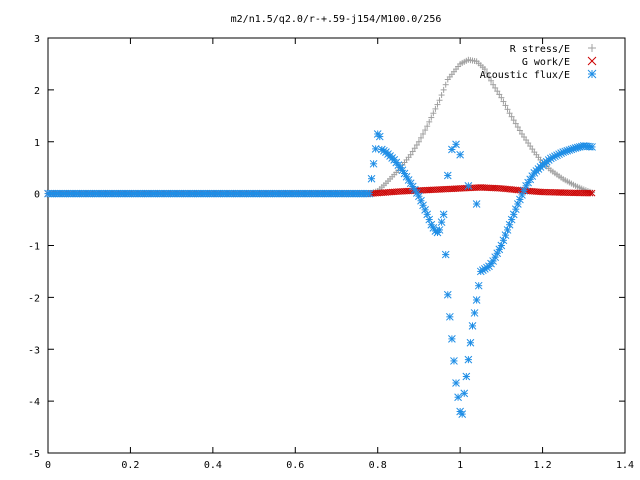 This screenshot has height=480, width=640. Describe the element at coordinates (625, 465) in the screenshot. I see `x-tick-label: 1.4` at that location.